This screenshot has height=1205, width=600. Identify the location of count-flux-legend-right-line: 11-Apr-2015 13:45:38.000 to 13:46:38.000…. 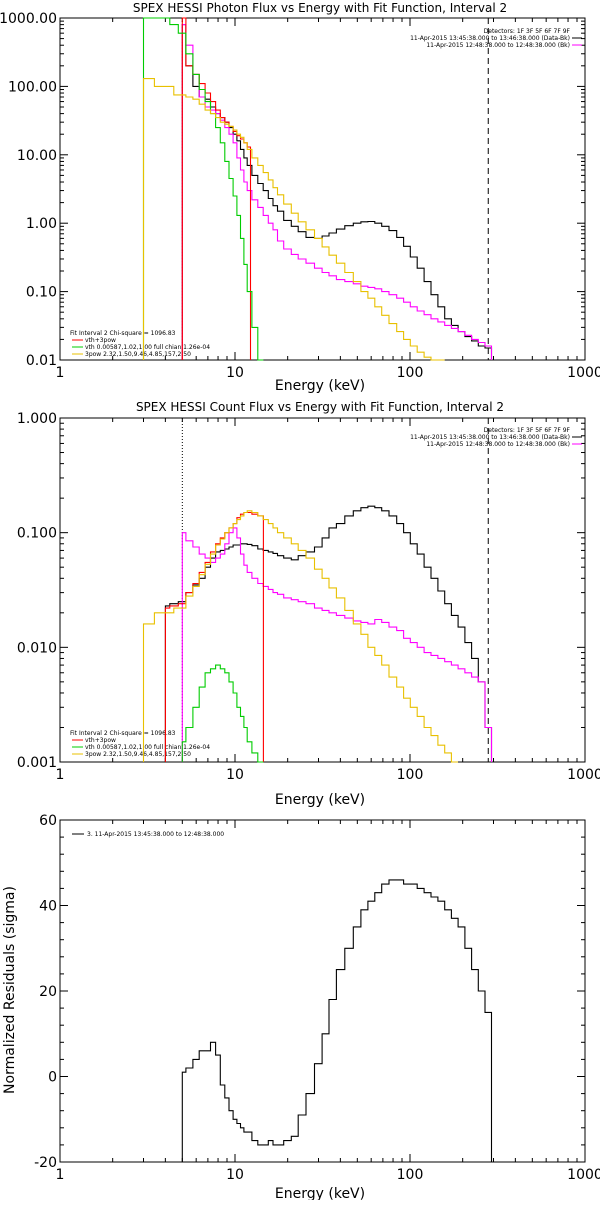
(490, 437).